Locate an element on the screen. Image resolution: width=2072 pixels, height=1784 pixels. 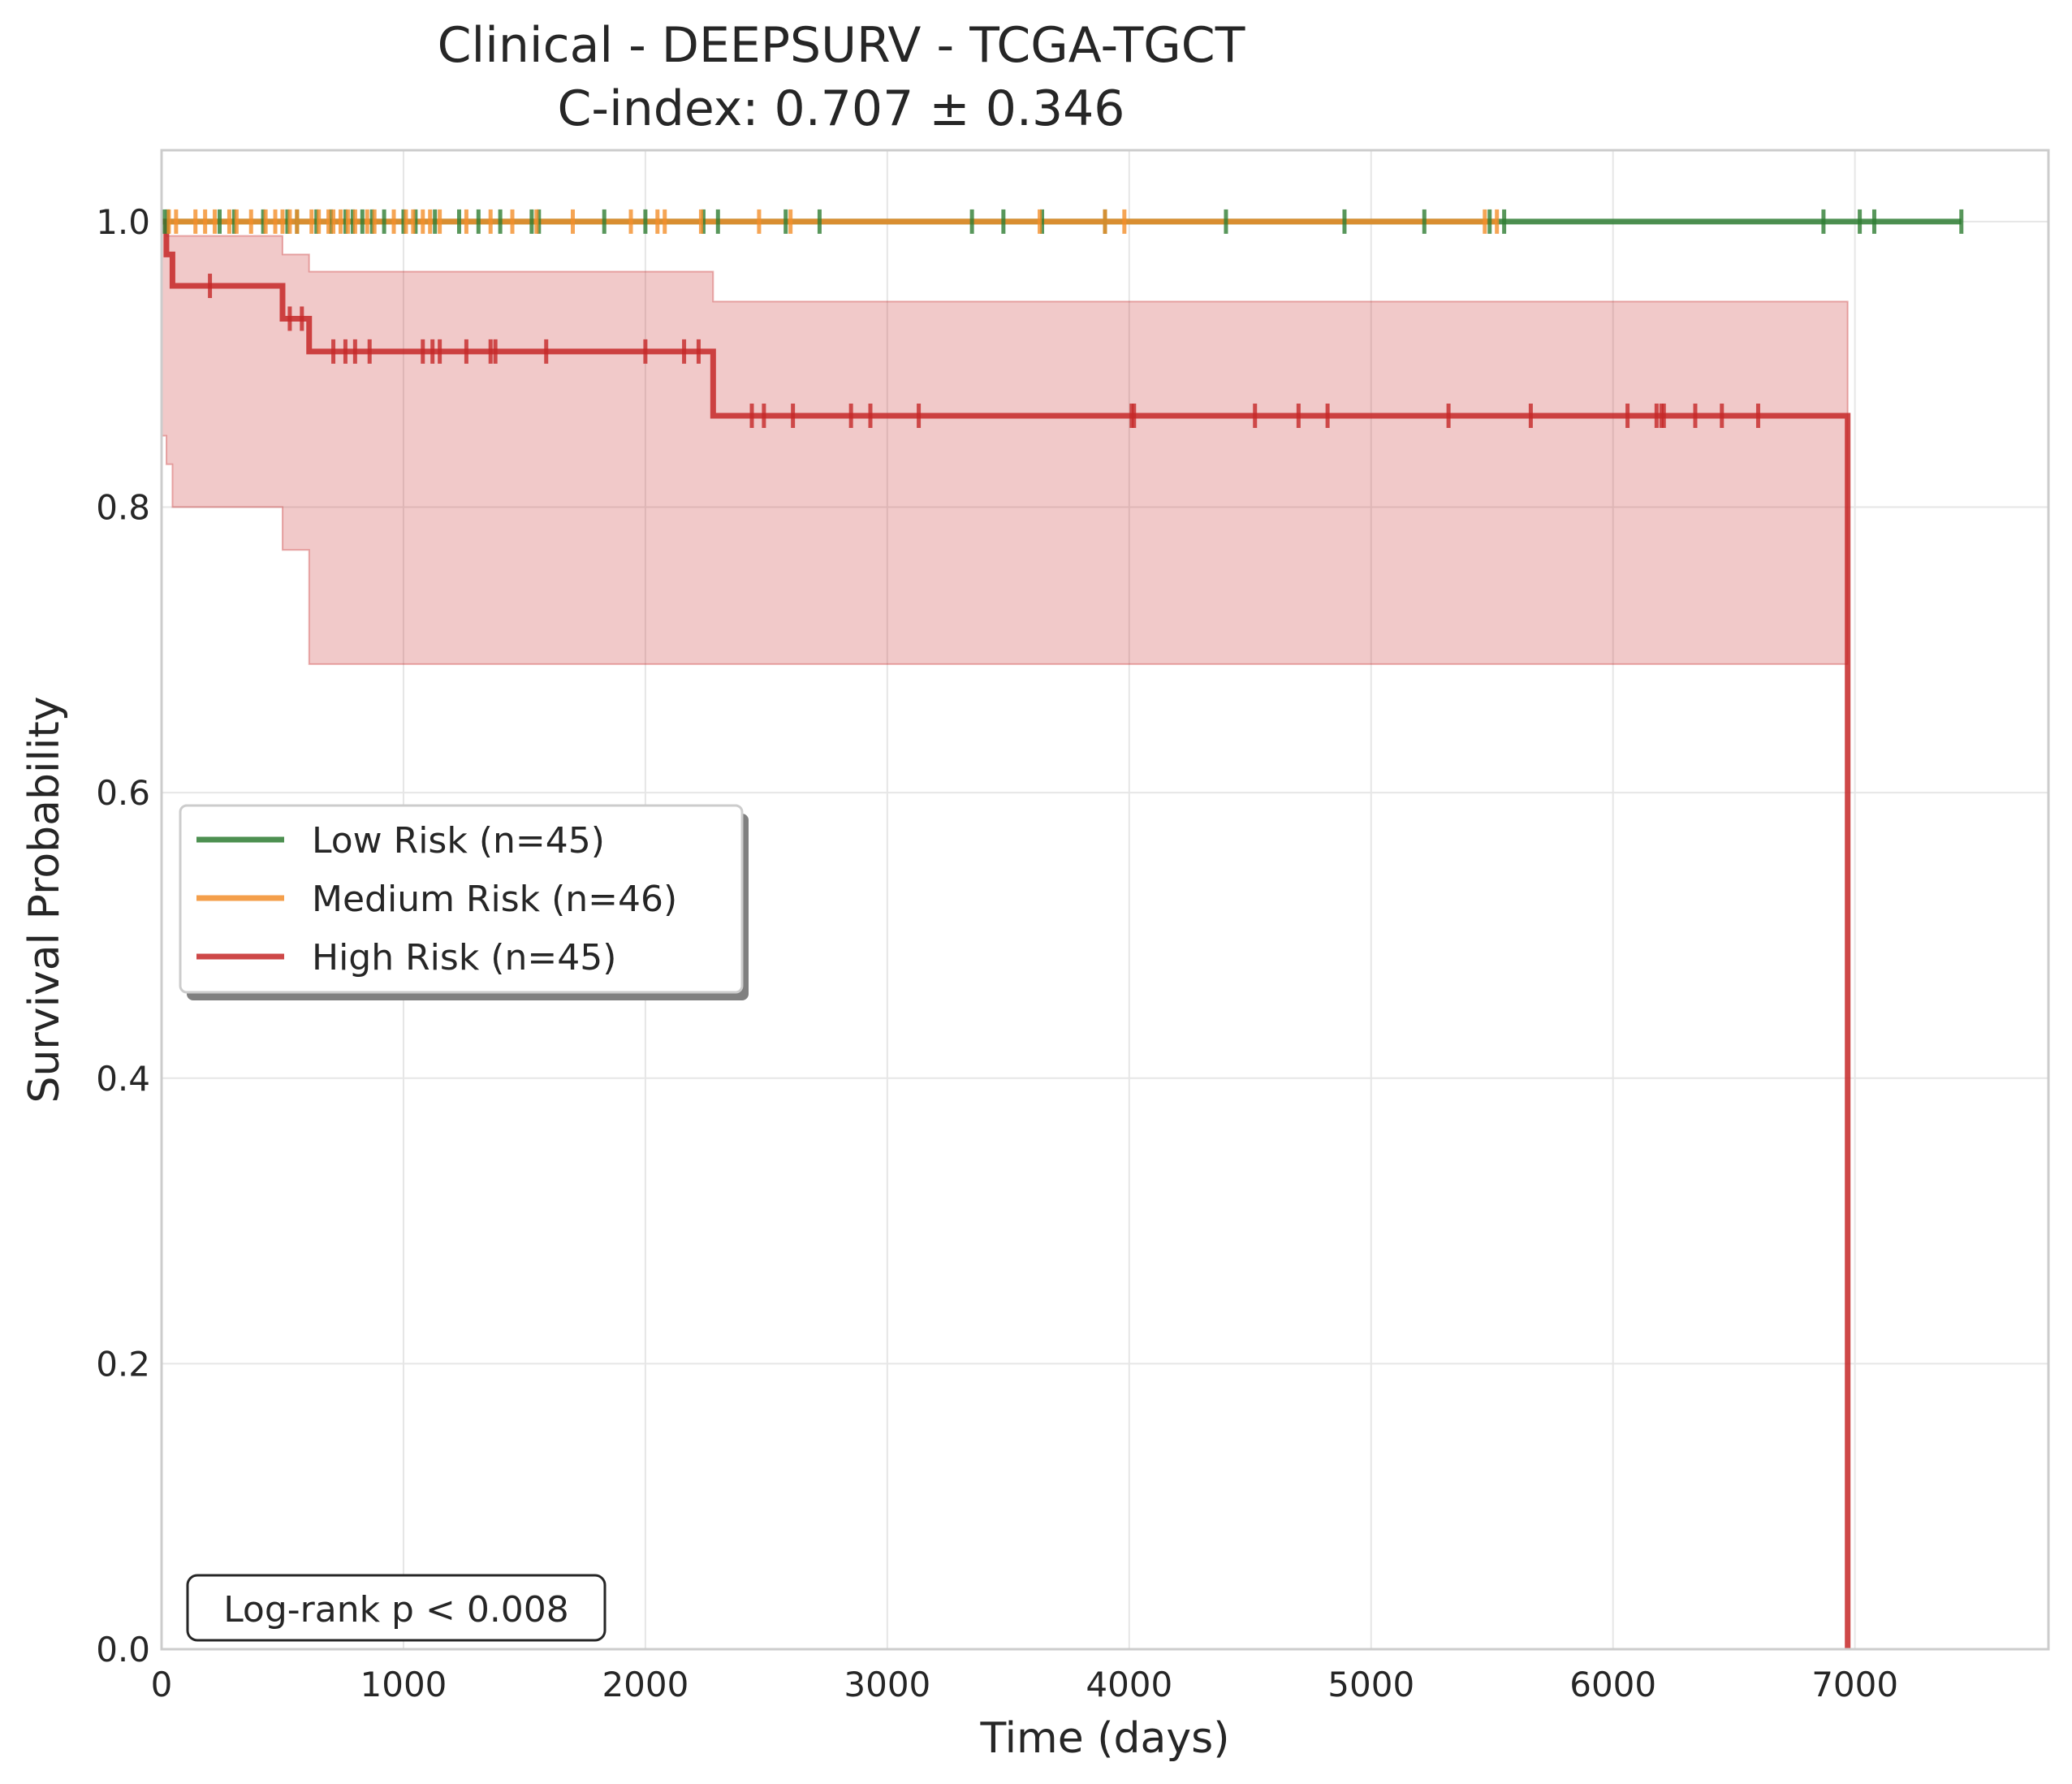
legend-box is located at coordinates (462, 899).